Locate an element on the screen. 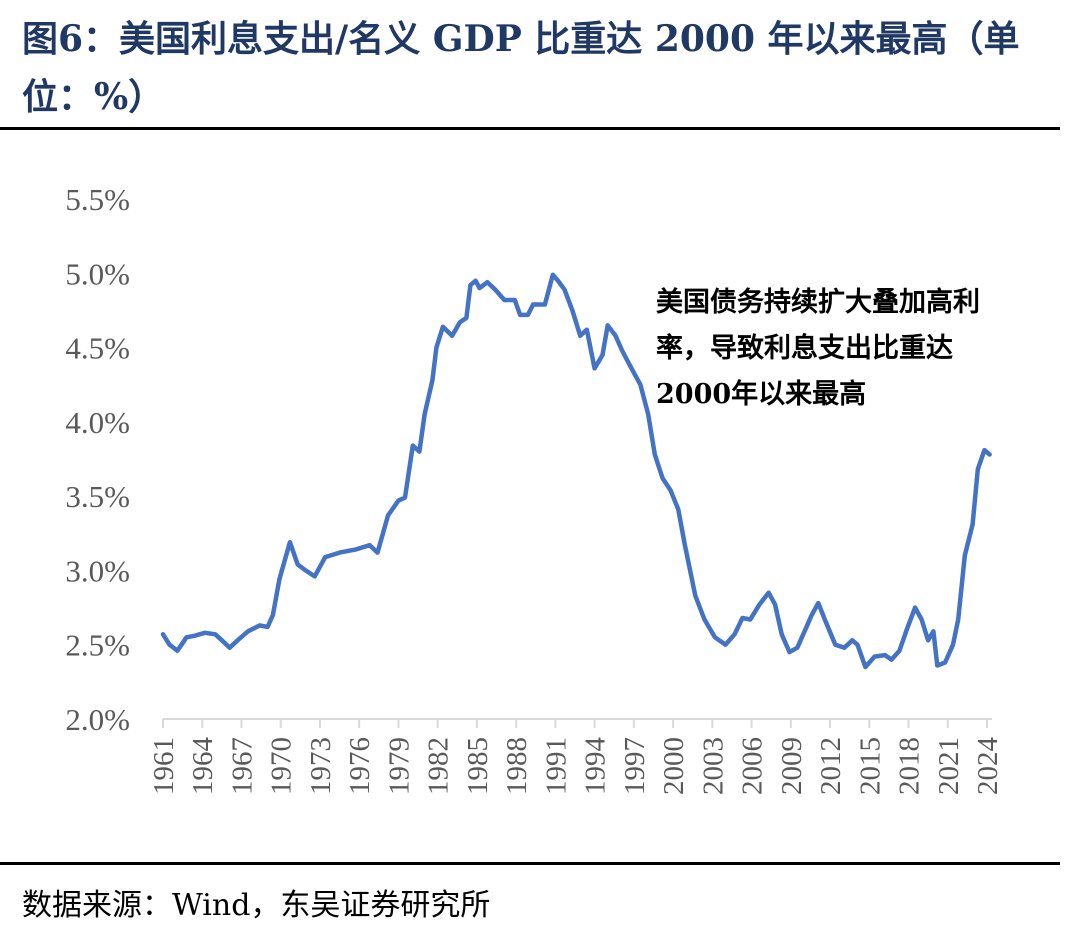 The image size is (1080, 936). x-tick-label: 1985 is located at coordinates (478, 766).